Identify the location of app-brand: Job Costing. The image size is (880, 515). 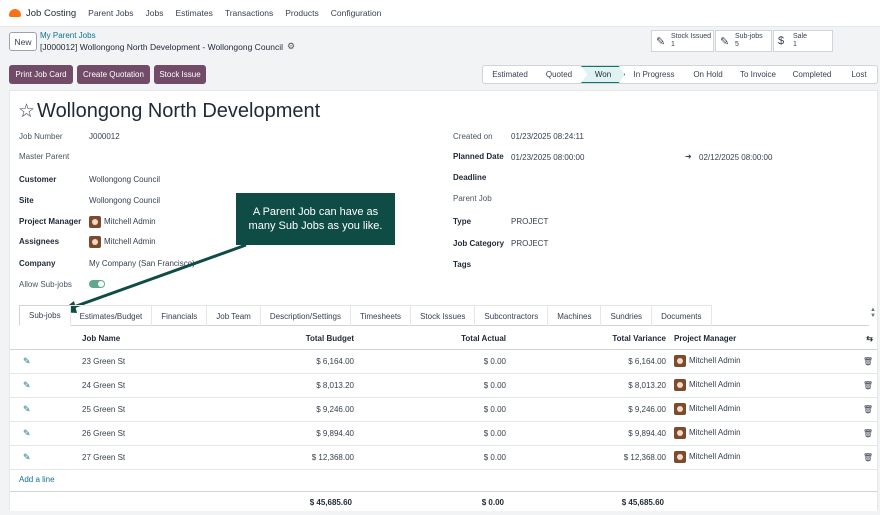
(42, 13).